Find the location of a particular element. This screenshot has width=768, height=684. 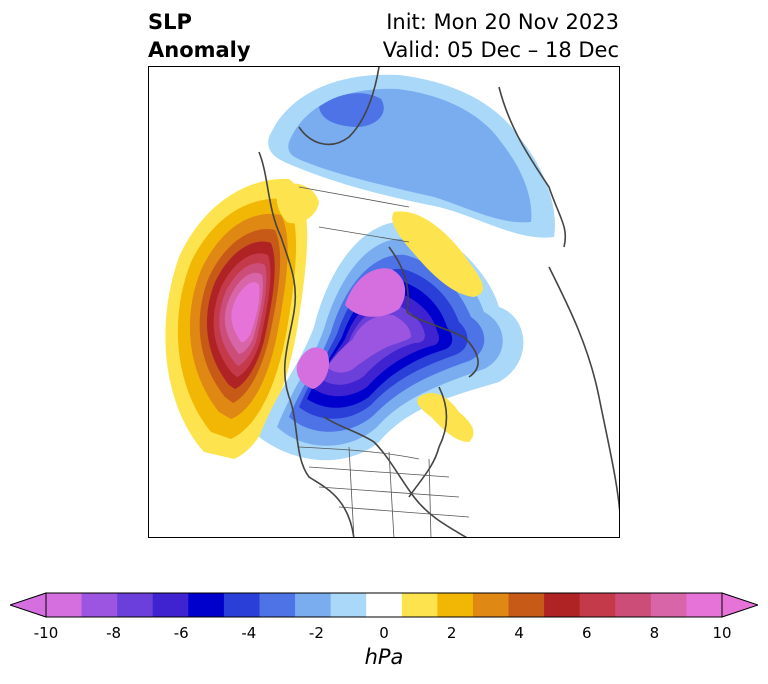

title-line-1: SLP is located at coordinates (170, 22).